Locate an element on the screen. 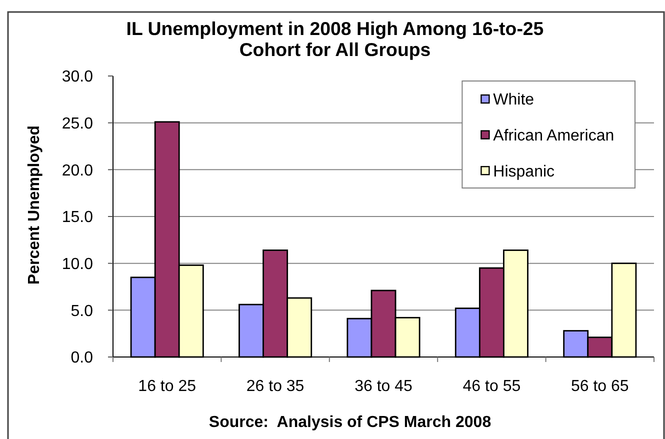 This screenshot has height=439, width=665. y-tick-label: 15.0 is located at coordinates (78, 217).